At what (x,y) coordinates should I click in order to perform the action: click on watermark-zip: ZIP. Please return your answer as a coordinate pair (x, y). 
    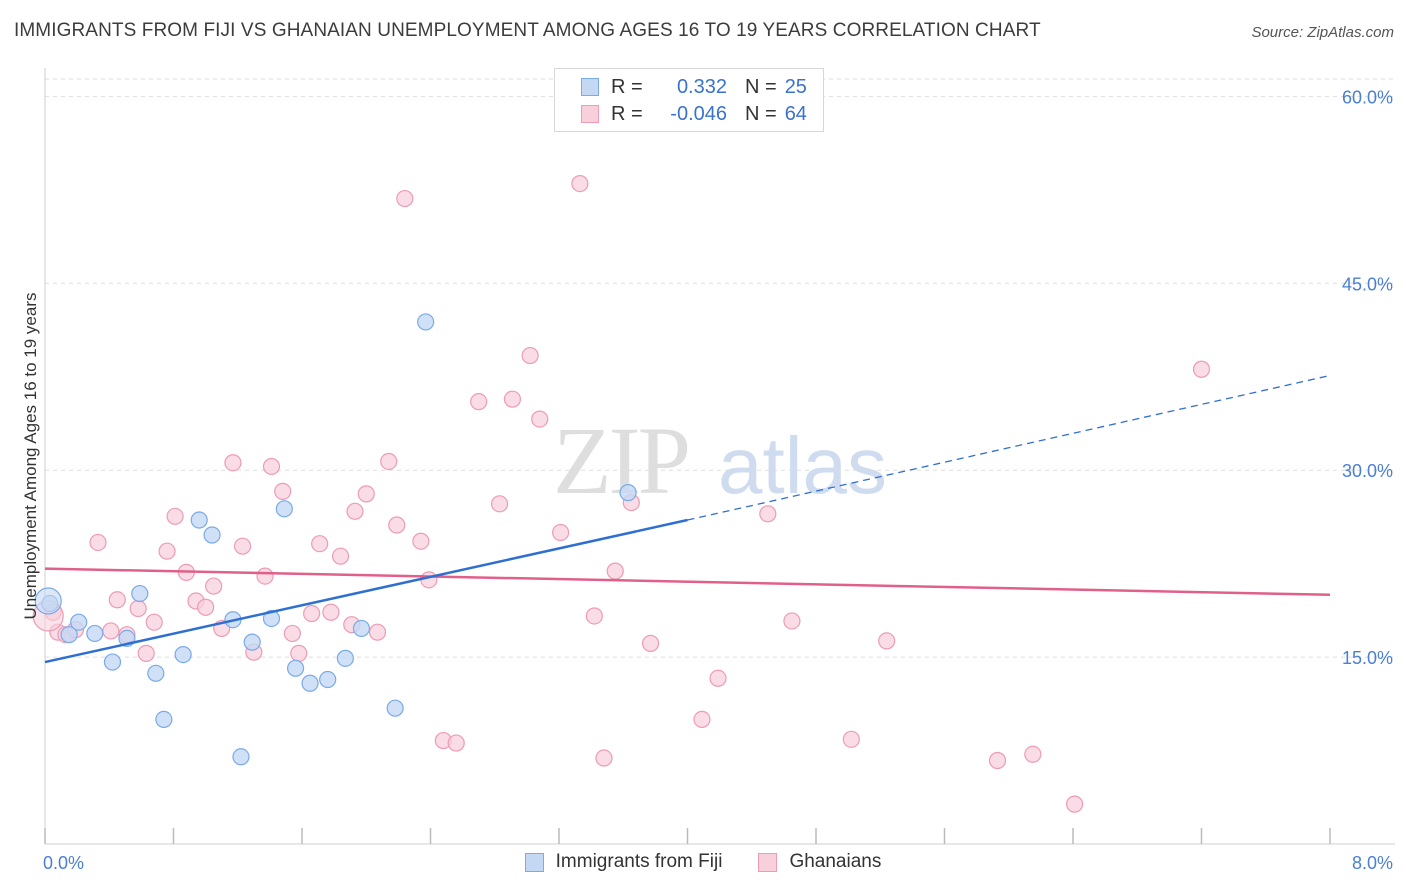
    Looking at the image, I should click on (620, 460).